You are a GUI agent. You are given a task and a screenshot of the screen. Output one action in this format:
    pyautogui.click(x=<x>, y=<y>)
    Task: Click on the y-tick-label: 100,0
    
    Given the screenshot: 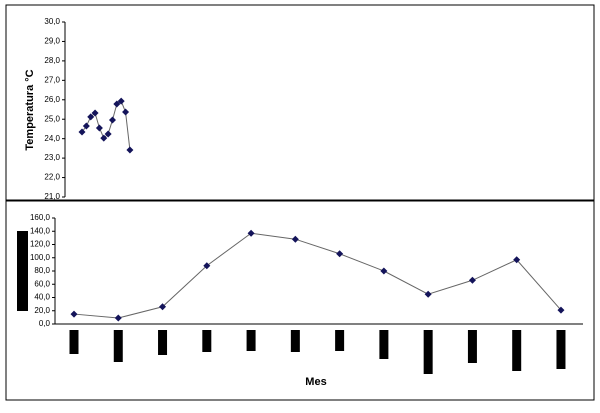 What is the action you would take?
    pyautogui.click(x=40, y=257)
    